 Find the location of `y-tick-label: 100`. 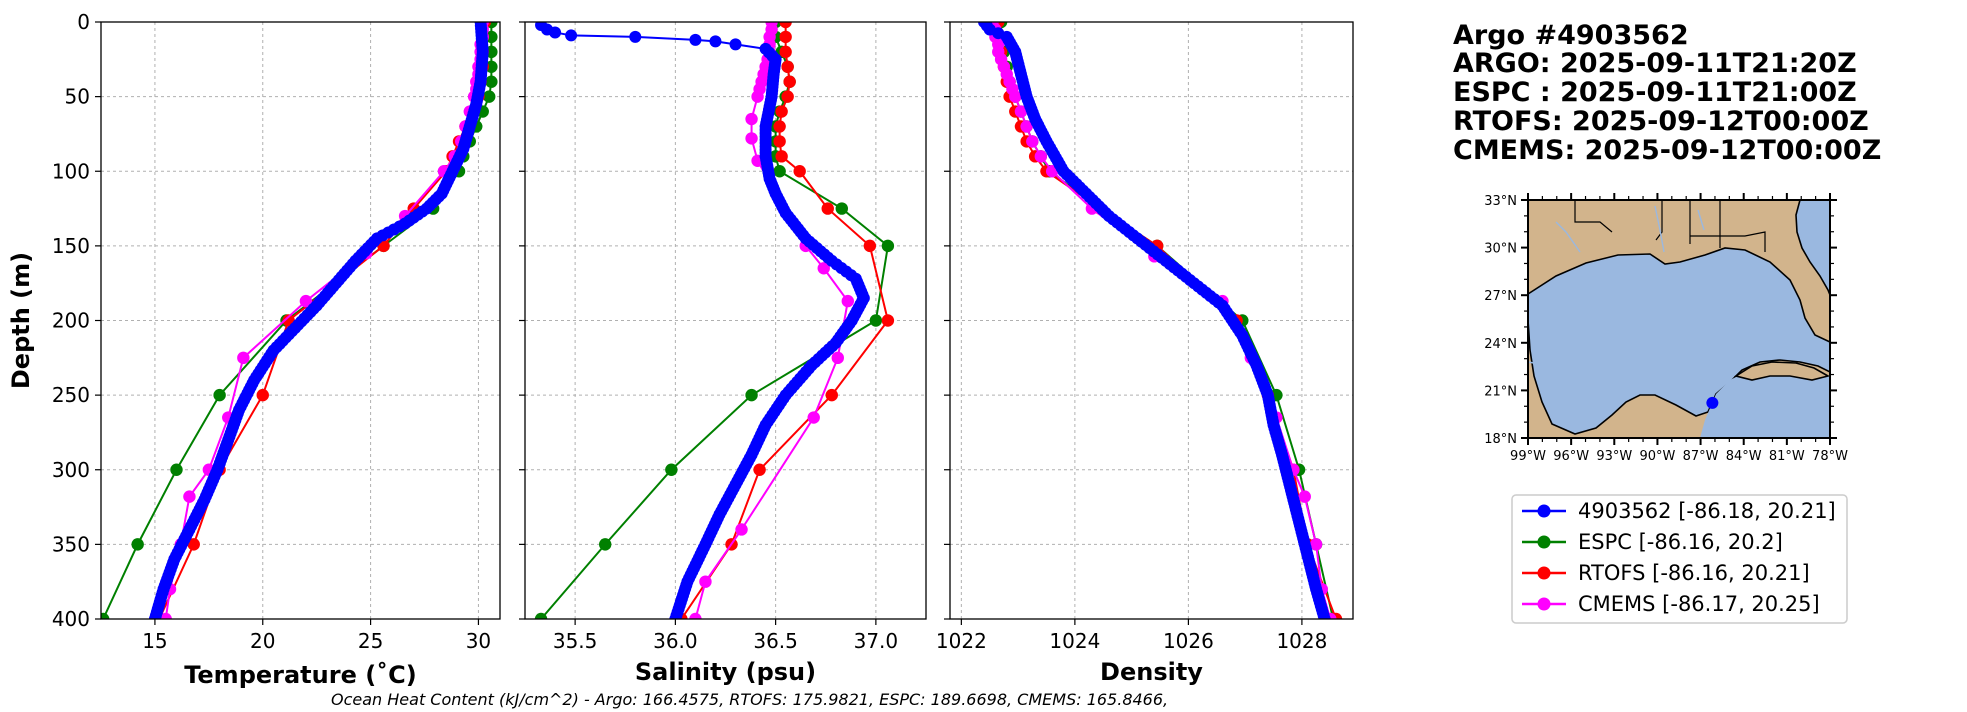

y-tick-label: 100 is located at coordinates (71, 171).